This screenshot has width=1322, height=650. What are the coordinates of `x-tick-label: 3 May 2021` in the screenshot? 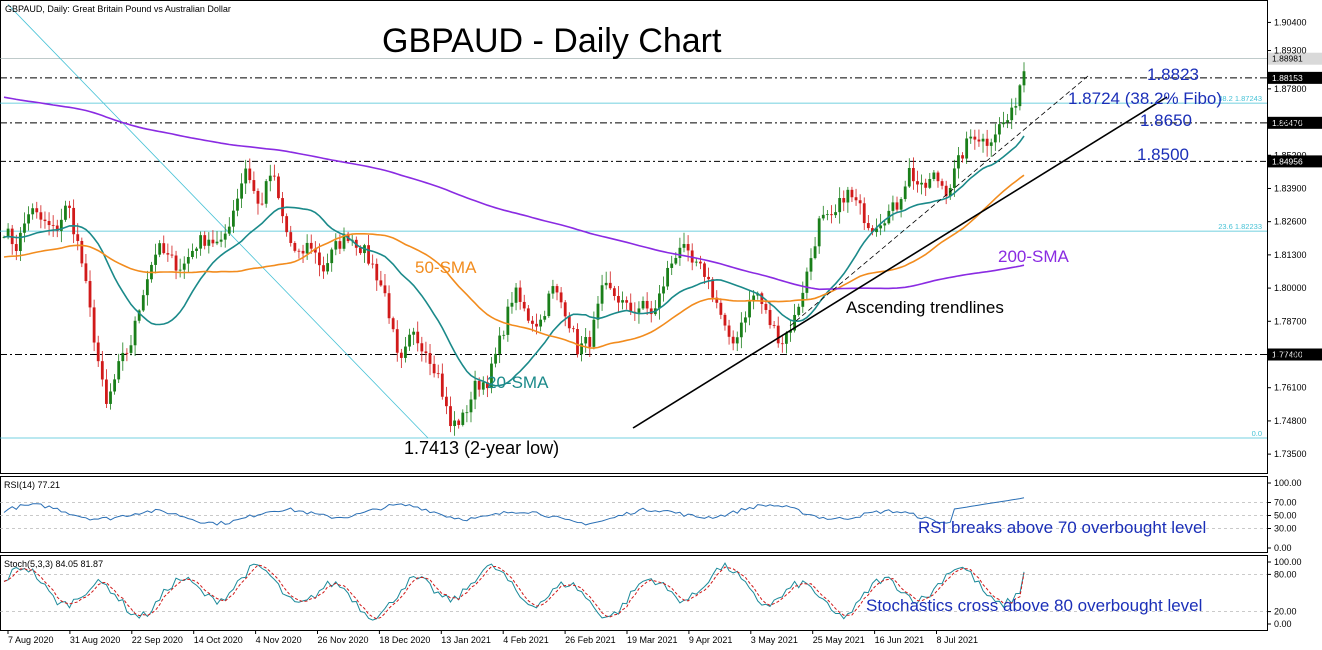 It's located at (774, 640).